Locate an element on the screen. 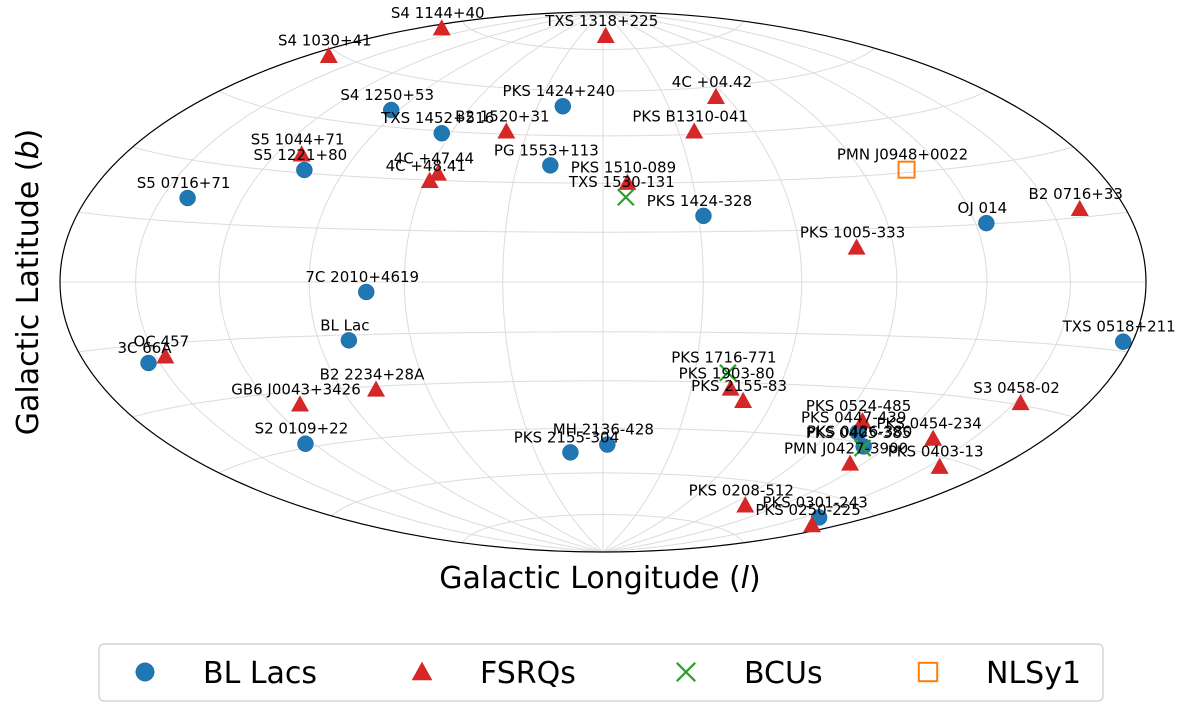  point-label: PKS 1424-328 is located at coordinates (699, 201).